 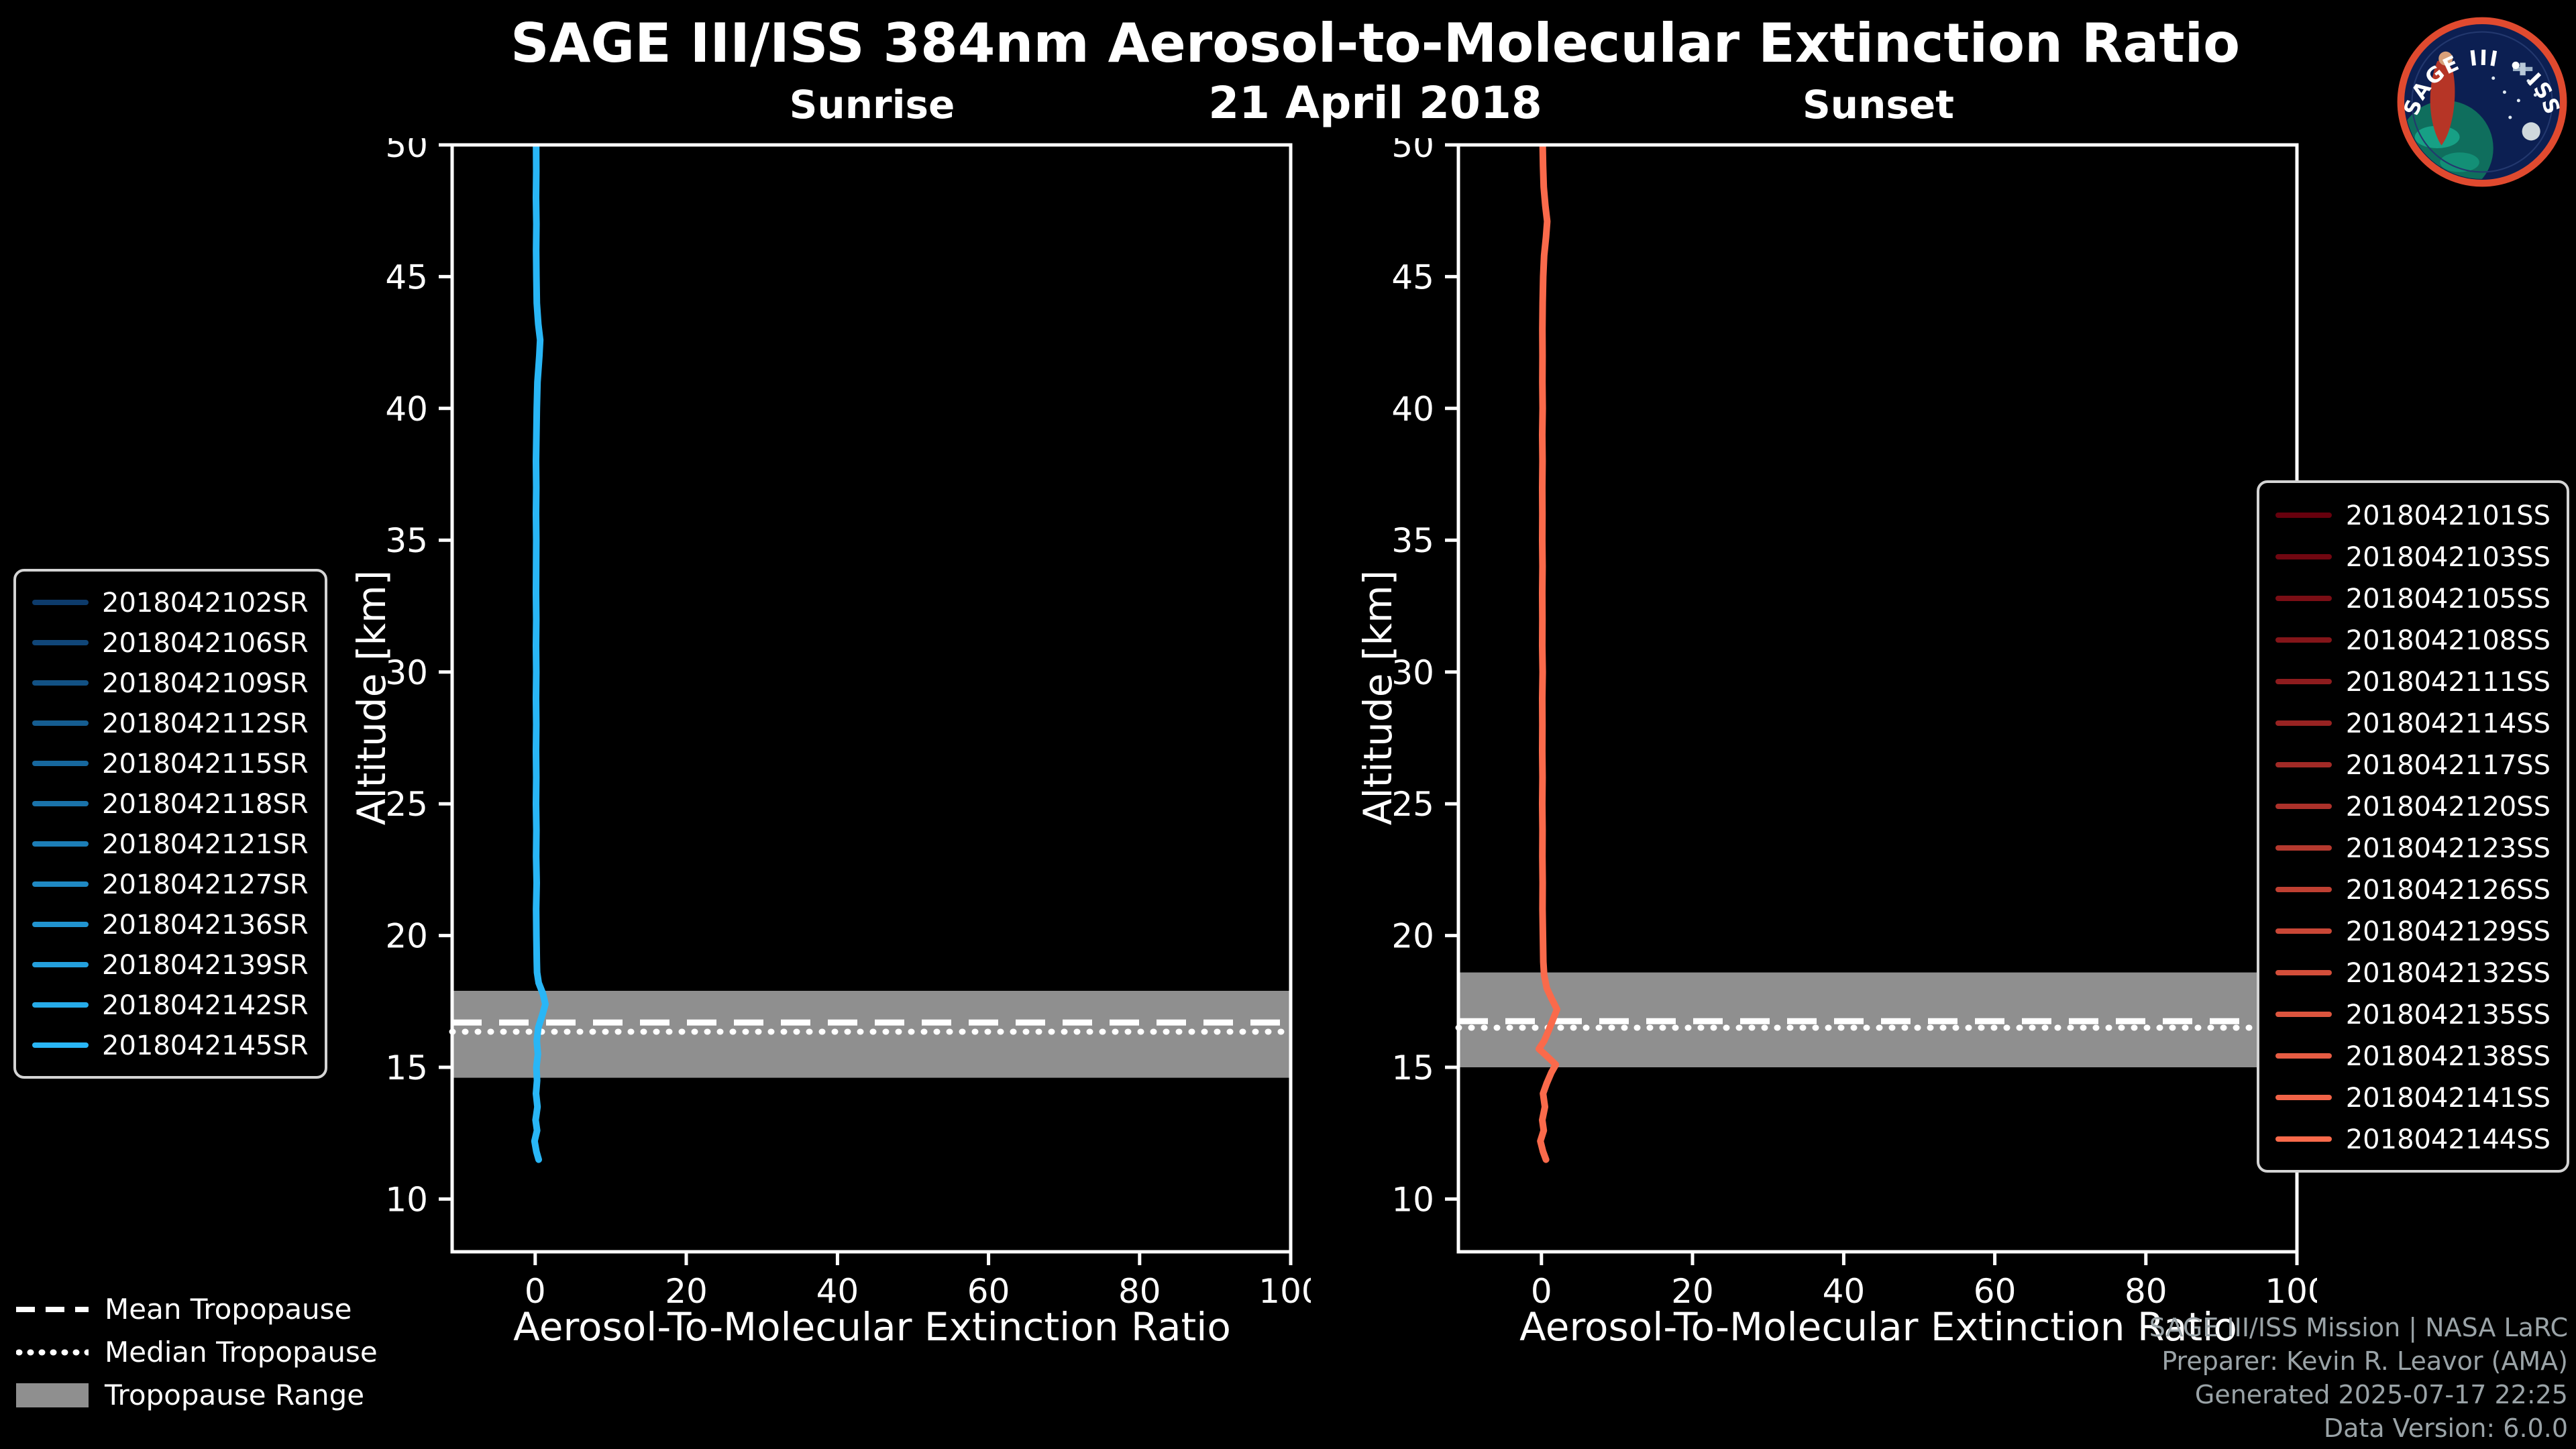 I want to click on legend-item: 2018042114SS, so click(x=2413, y=722).